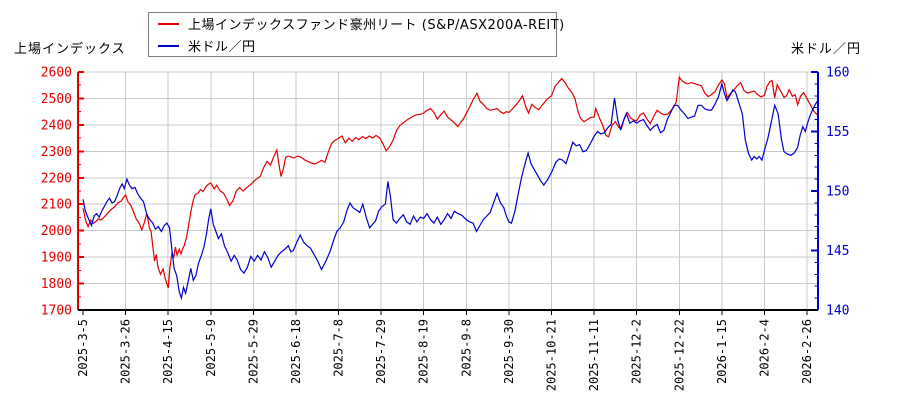  I want to click on svg-text: 2025-3-26, so click(126, 351).